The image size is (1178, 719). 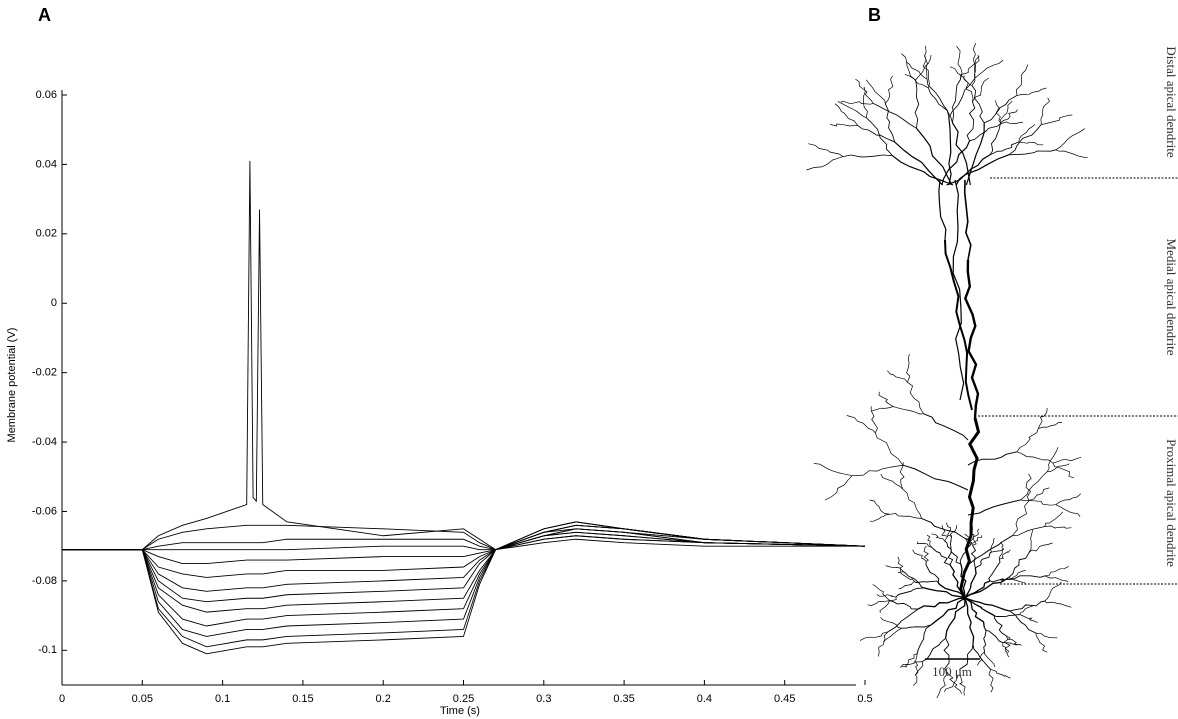 What do you see at coordinates (46, 164) in the screenshot?
I see `y-tick-label: 0.04` at bounding box center [46, 164].